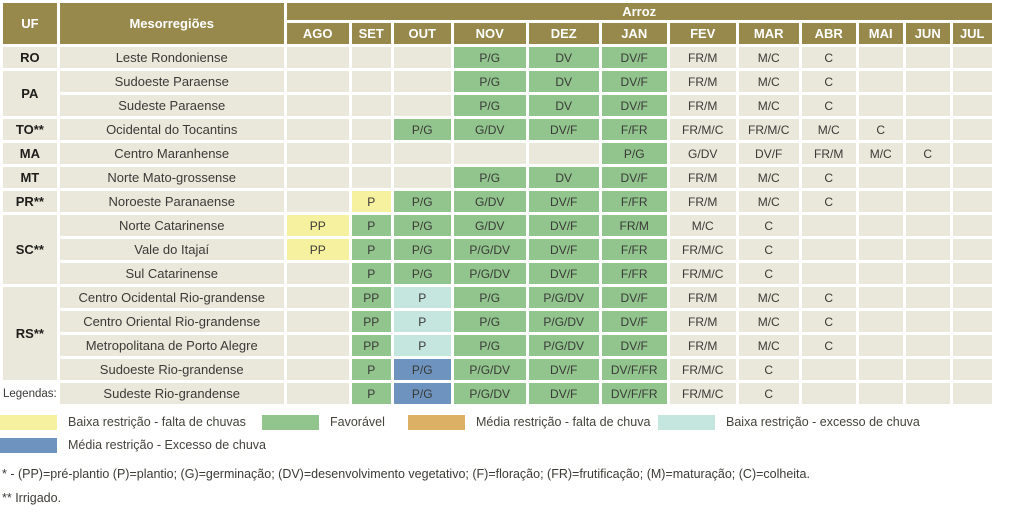  What do you see at coordinates (30, 93) in the screenshot?
I see `uf-cell-pa: PA` at bounding box center [30, 93].